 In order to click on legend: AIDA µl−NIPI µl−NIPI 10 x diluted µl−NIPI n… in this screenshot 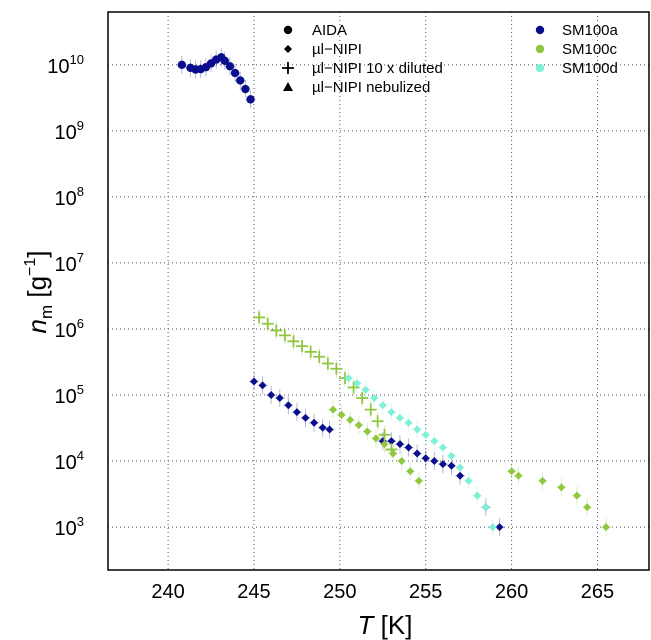, I will do `click(450, 59)`.